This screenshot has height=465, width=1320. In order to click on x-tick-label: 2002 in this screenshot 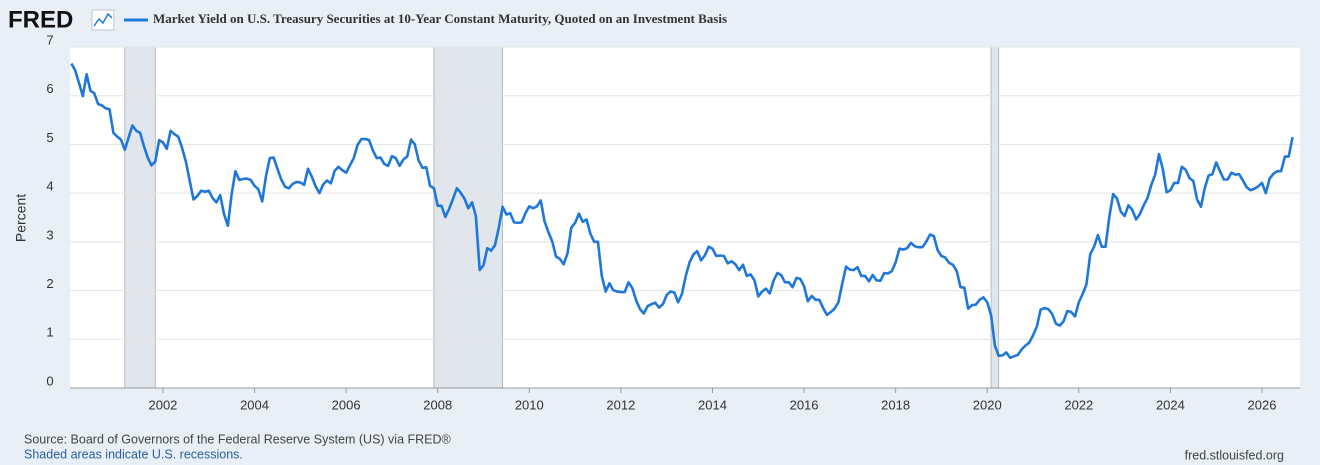, I will do `click(162, 404)`.